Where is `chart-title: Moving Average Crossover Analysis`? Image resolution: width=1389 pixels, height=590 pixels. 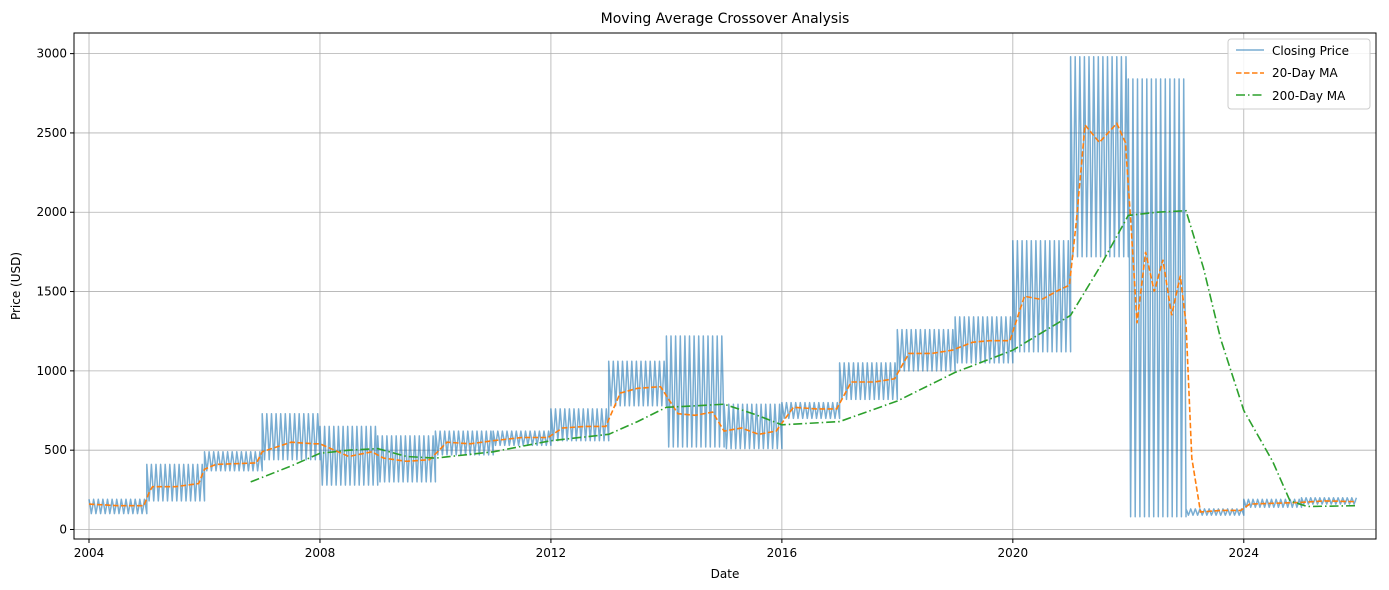 chart-title: Moving Average Crossover Analysis is located at coordinates (725, 19).